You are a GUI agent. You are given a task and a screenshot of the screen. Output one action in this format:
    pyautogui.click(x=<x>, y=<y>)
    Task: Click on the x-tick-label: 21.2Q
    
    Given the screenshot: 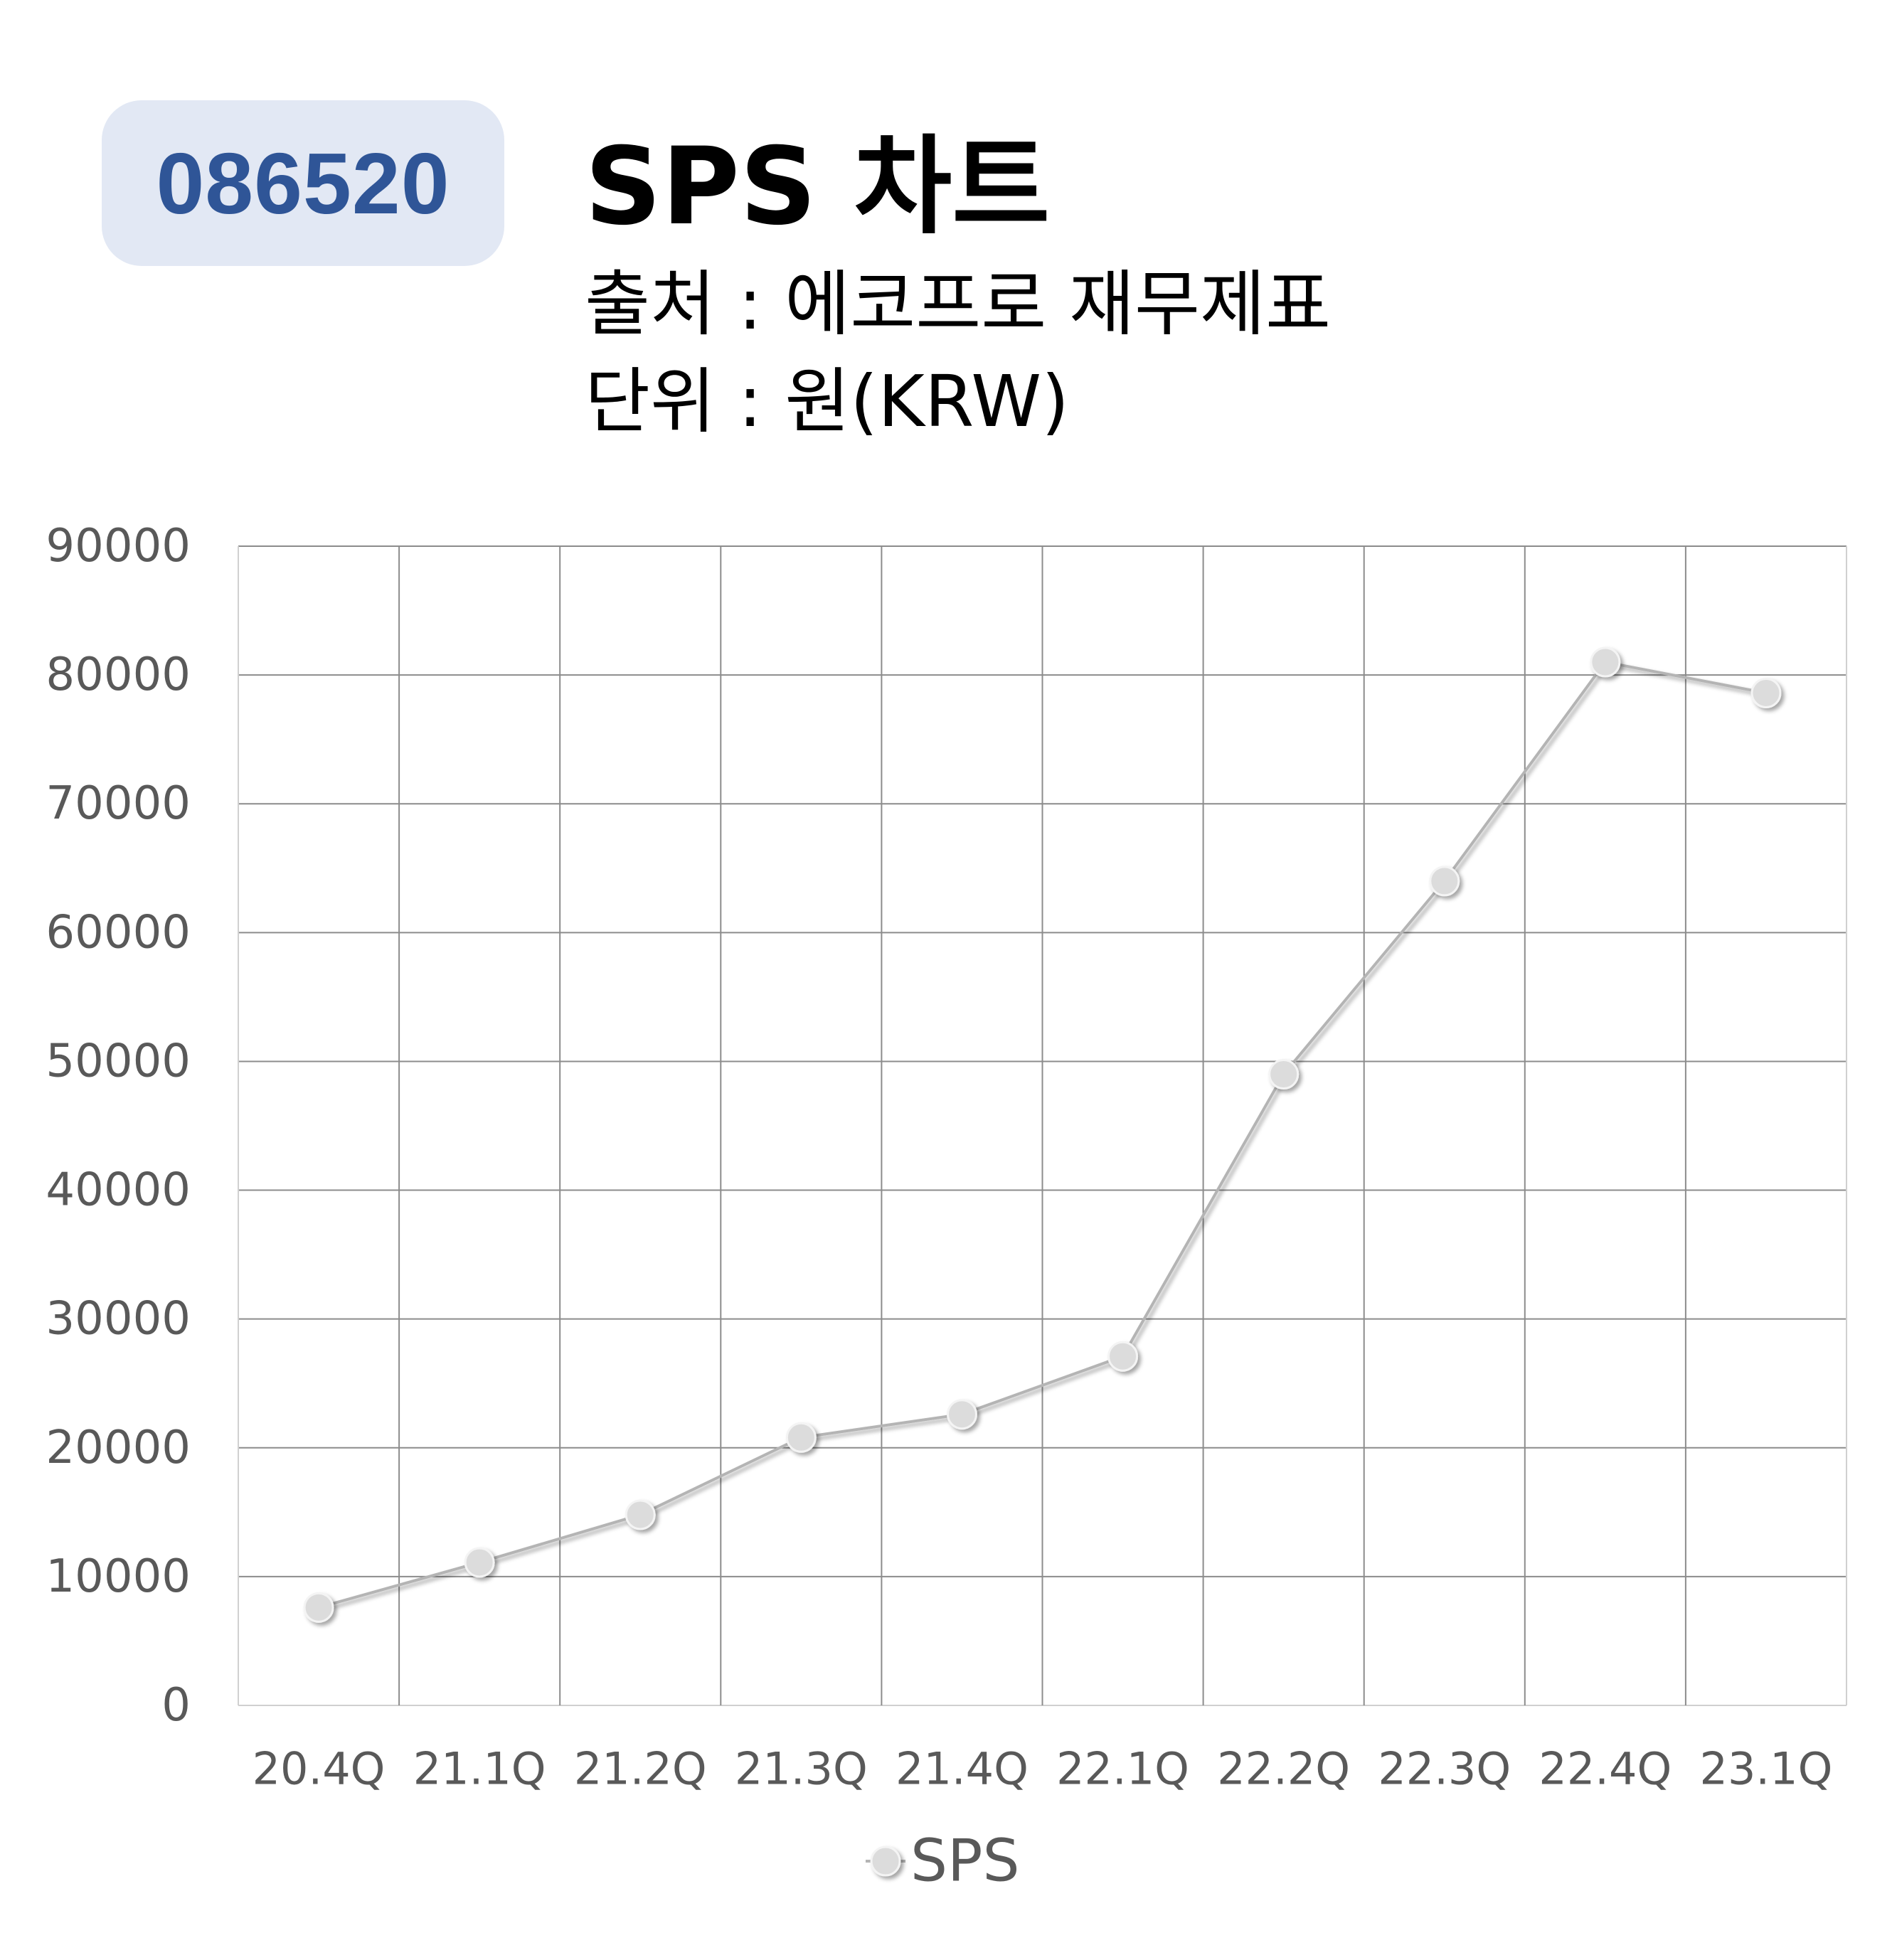 What is the action you would take?
    pyautogui.click(x=640, y=1769)
    